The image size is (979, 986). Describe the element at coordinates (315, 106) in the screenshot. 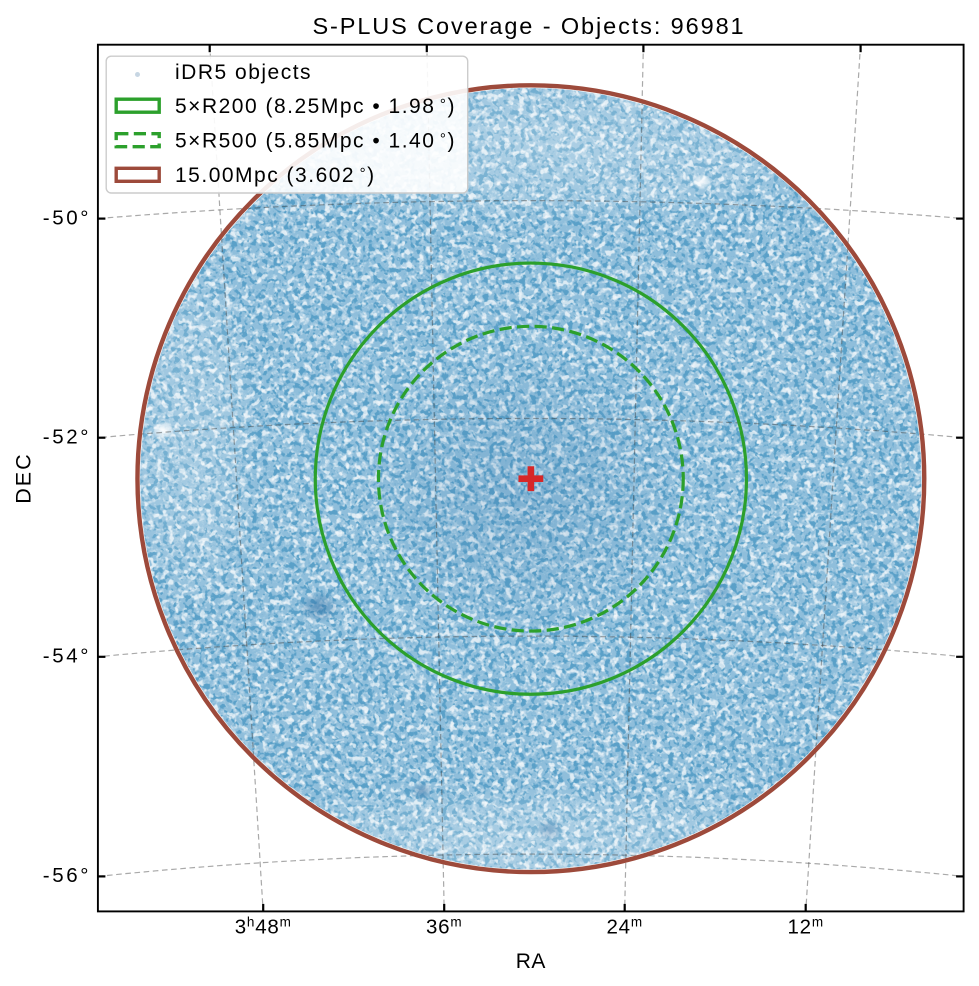

I see `svg-text: 5×R200 (8.25Mpc • 1.98 °)` at that location.